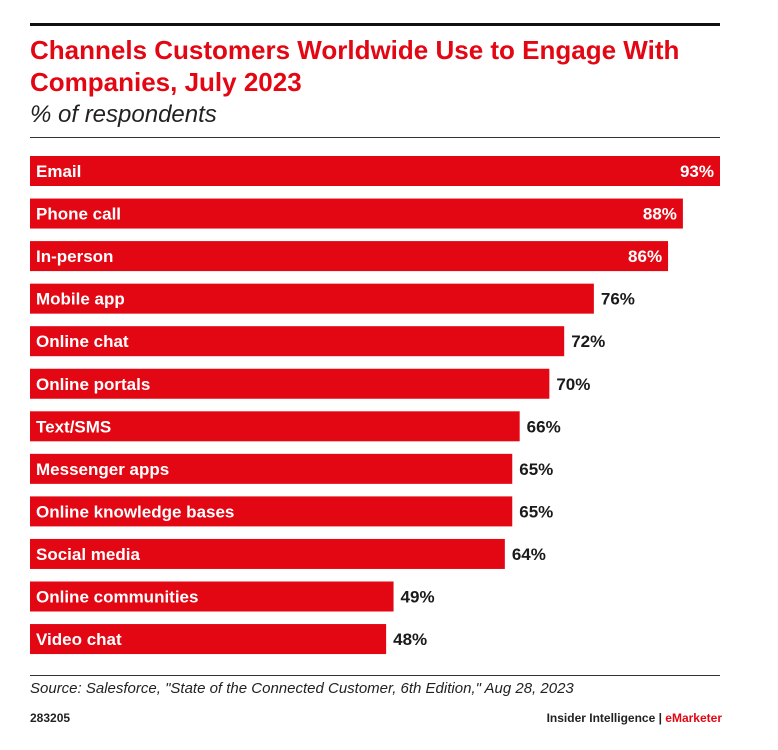 The width and height of the screenshot is (778, 750). Describe the element at coordinates (275, 426) in the screenshot. I see `bar-text-sms` at that location.